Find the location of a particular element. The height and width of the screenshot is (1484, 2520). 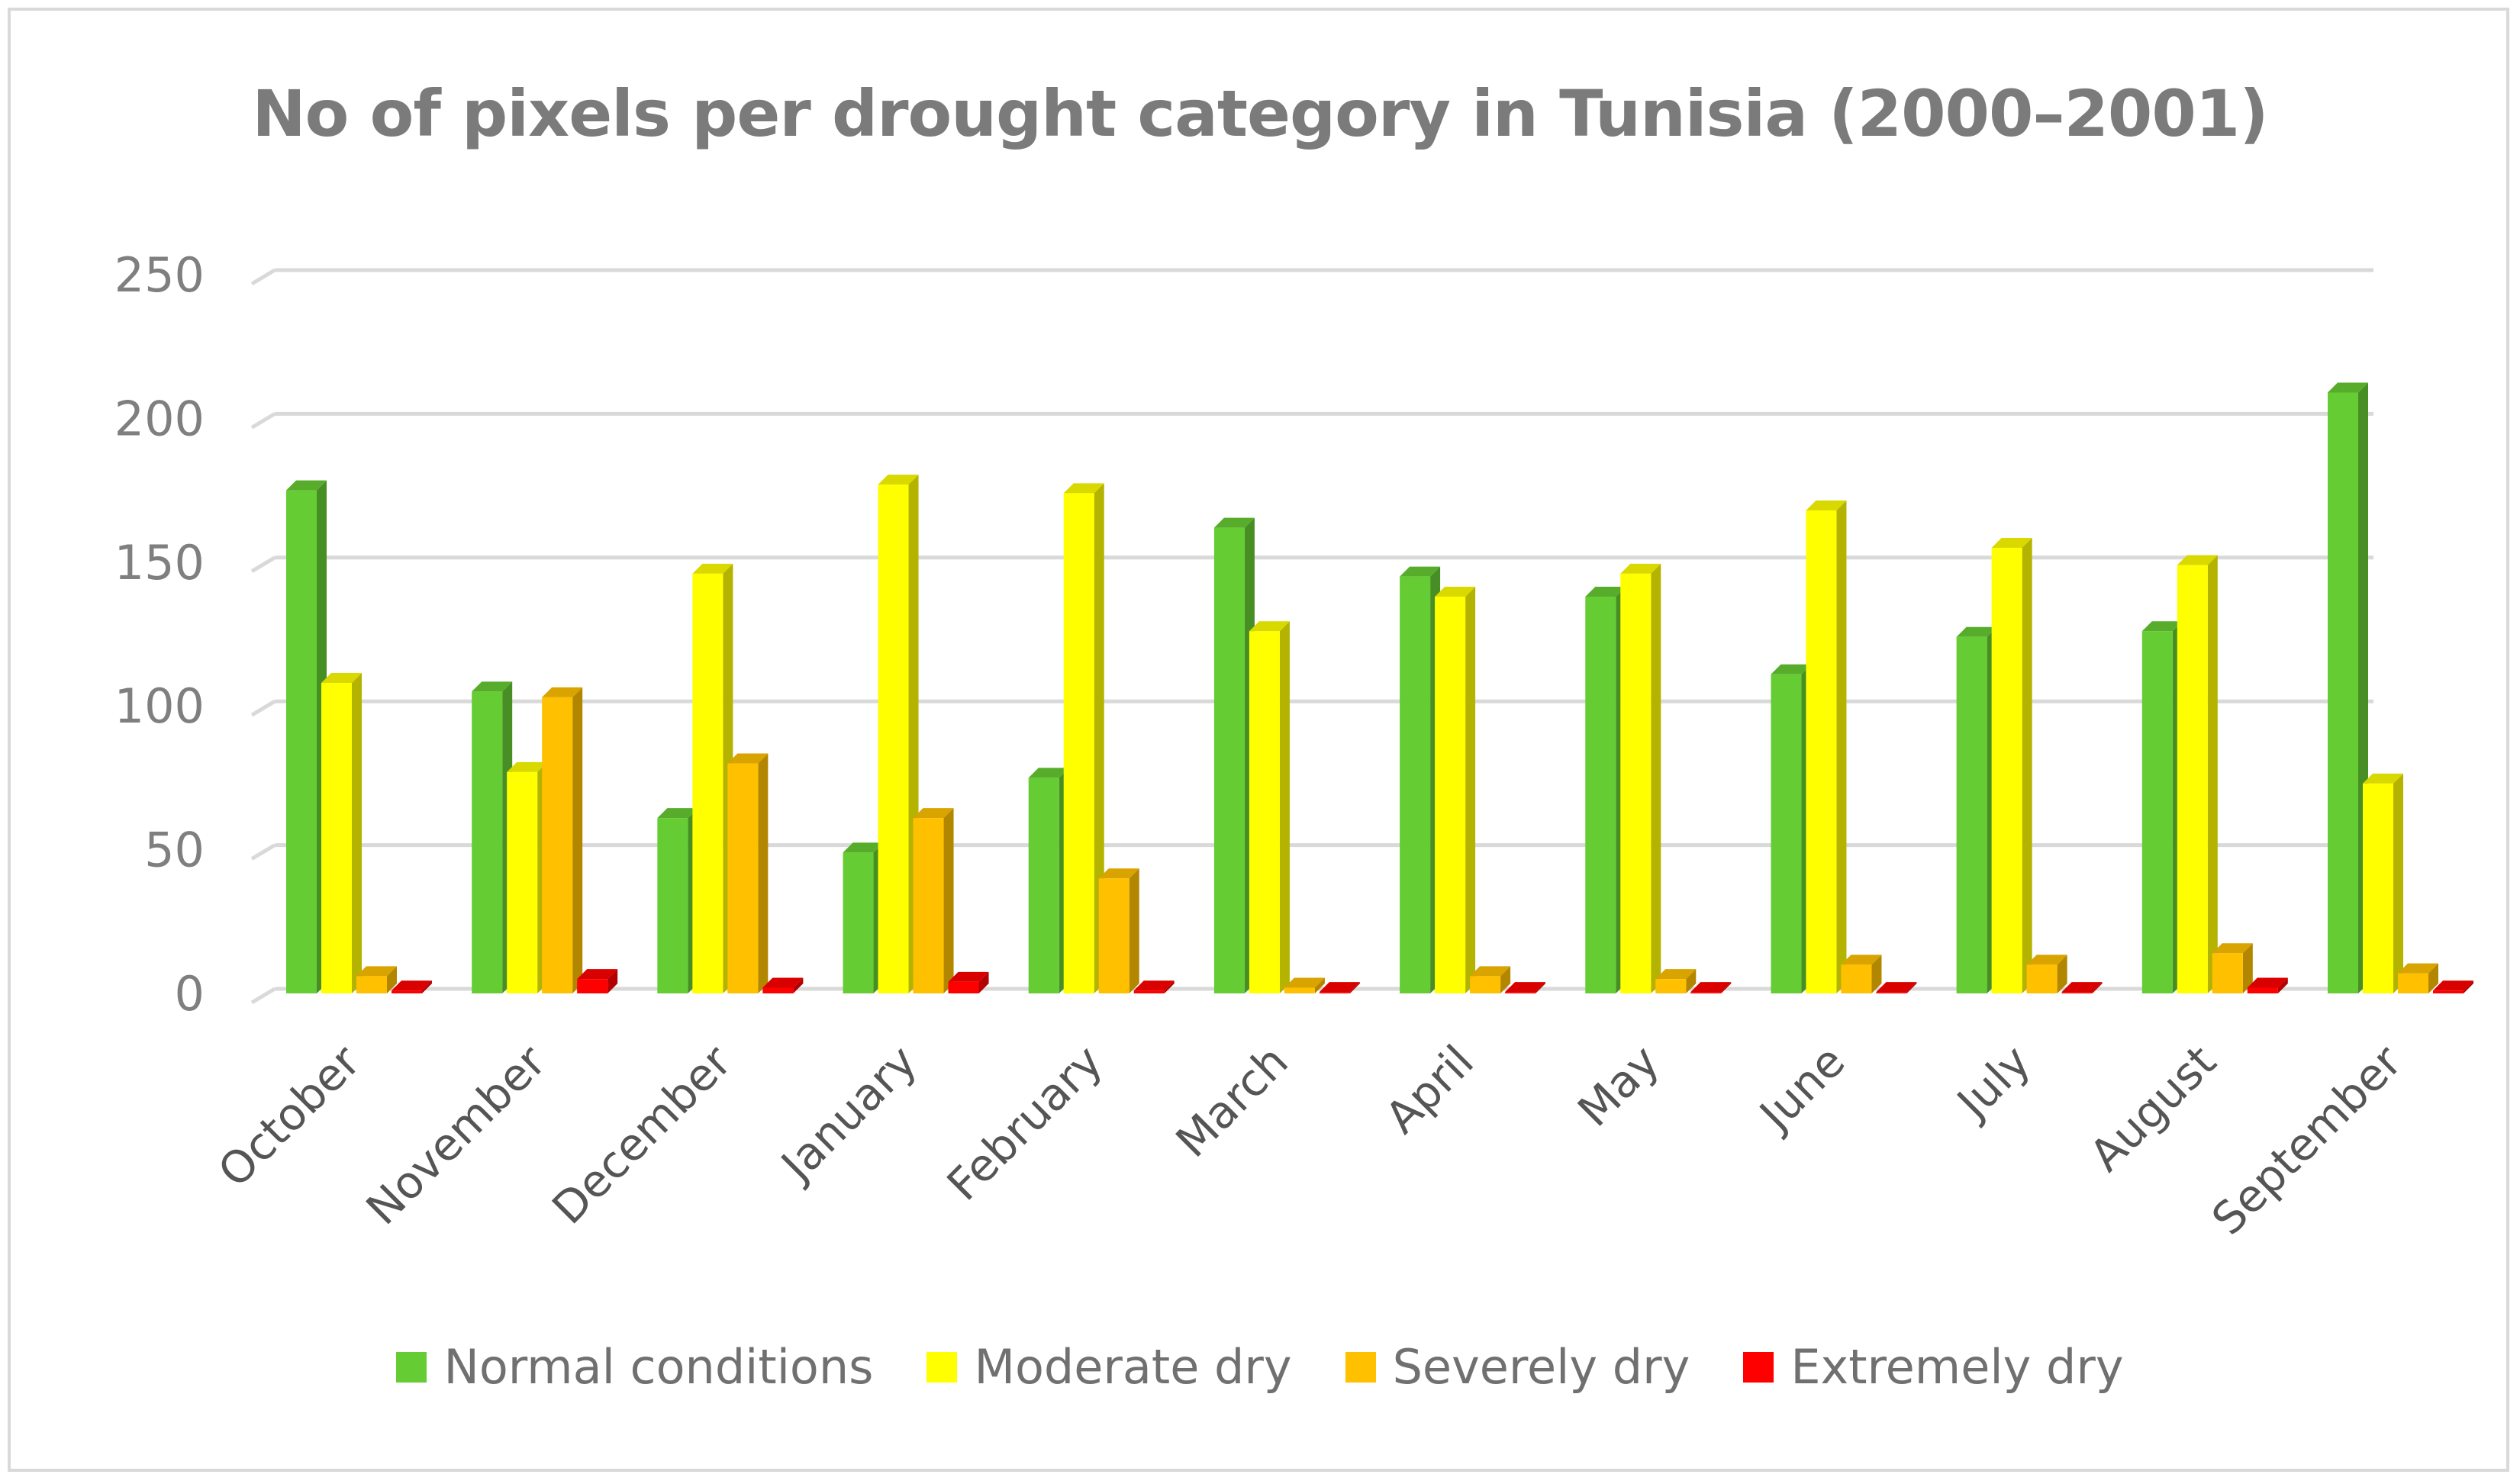

y-tick-label: 0 is located at coordinates (190, 994).